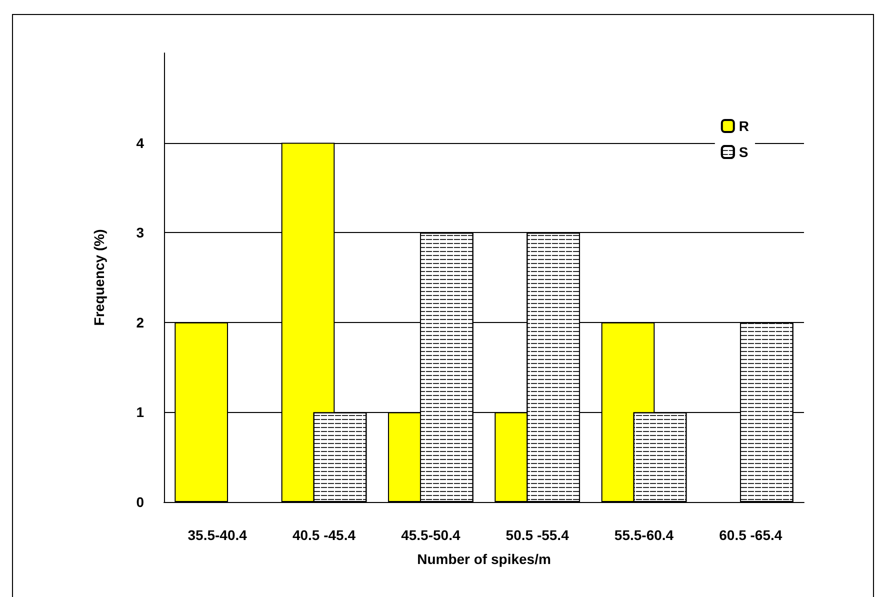 Image resolution: width=876 pixels, height=597 pixels. What do you see at coordinates (140, 232) in the screenshot?
I see `y-tick-label: 3` at bounding box center [140, 232].